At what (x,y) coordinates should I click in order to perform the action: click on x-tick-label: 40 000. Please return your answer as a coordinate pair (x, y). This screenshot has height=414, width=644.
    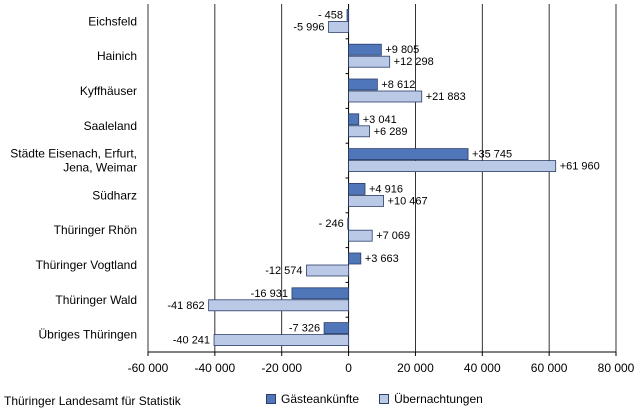
    Looking at the image, I should click on (482, 368).